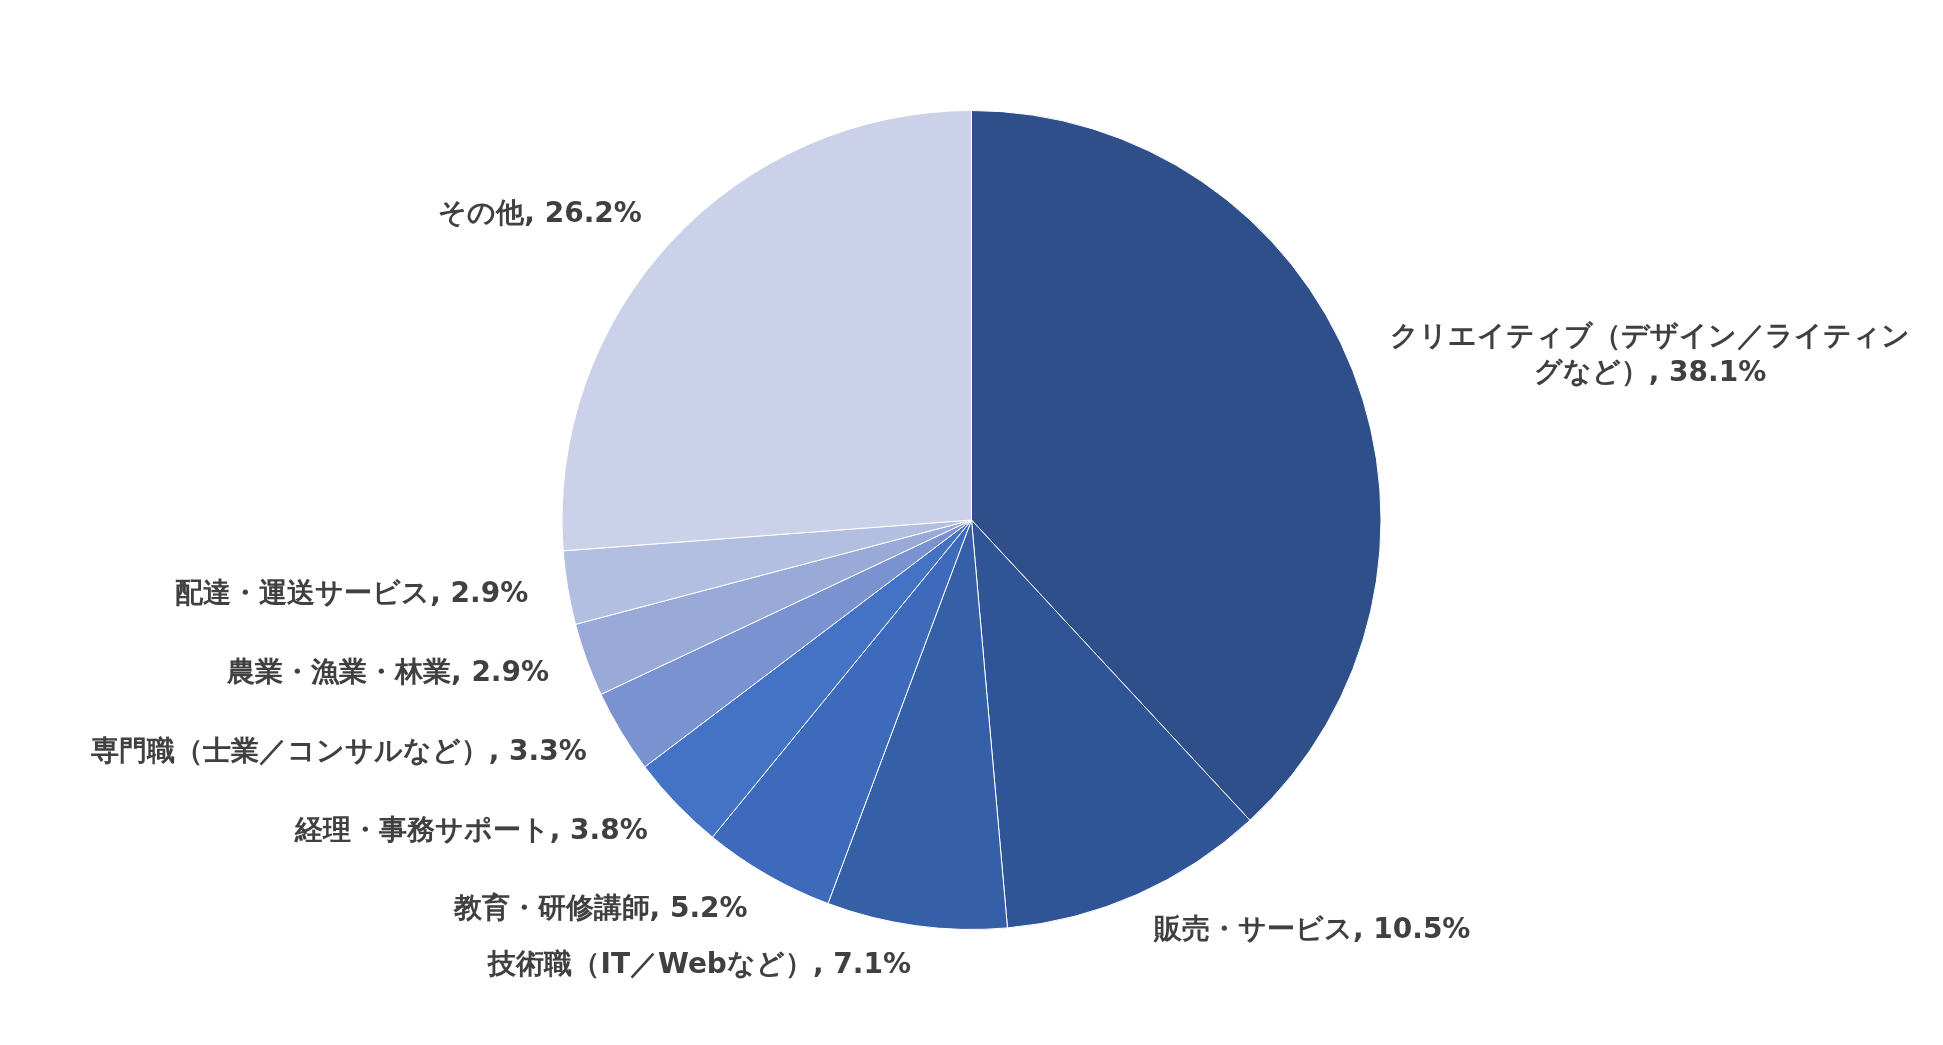  Describe the element at coordinates (600, 908) in the screenshot. I see `slice-label: 教育・研修講師, 5.2%` at that location.